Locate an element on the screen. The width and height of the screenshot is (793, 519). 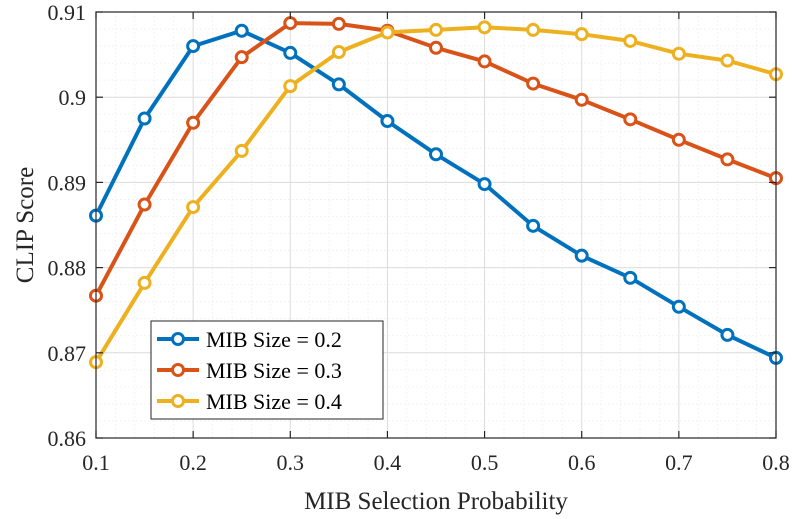
y-tick-label: 0.86 is located at coordinates (67, 438).